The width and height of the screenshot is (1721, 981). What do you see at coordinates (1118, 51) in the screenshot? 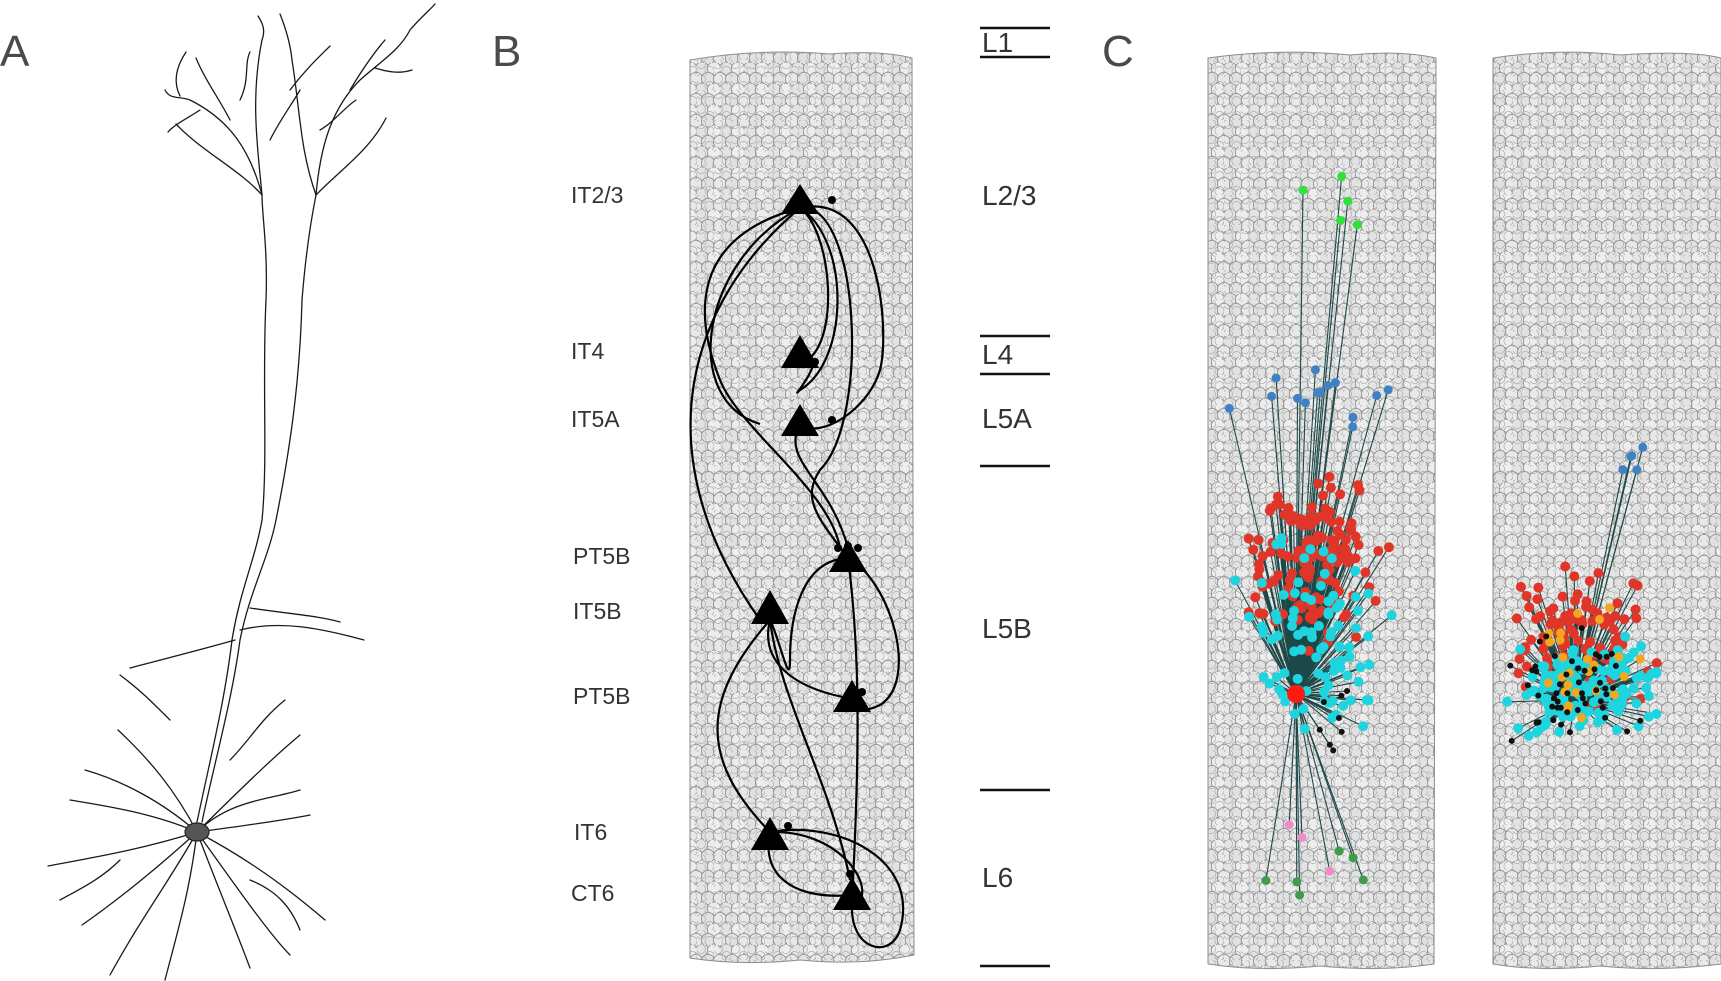
I see `panel-letter-c: C` at bounding box center [1118, 51].